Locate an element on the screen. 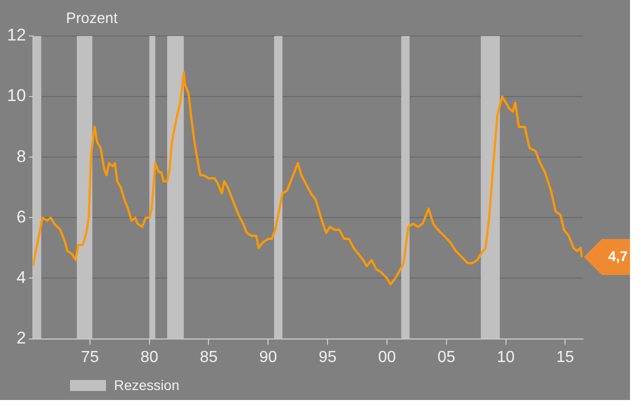 The height and width of the screenshot is (407, 641). x-tick-label: 10 is located at coordinates (505, 357).